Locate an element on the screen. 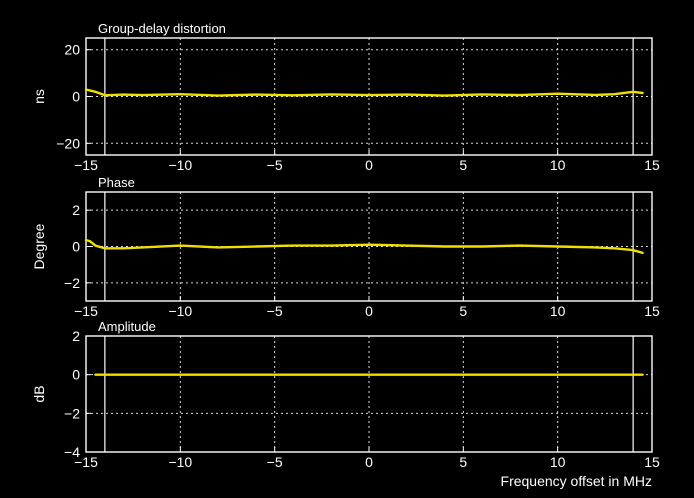  y-tick-label: 20 is located at coordinates (72, 50).